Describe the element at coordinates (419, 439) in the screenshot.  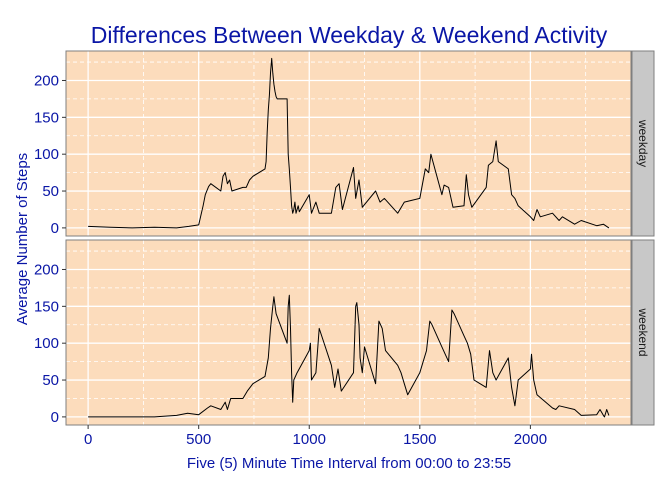
I see `x-tick-label: 1500` at that location.